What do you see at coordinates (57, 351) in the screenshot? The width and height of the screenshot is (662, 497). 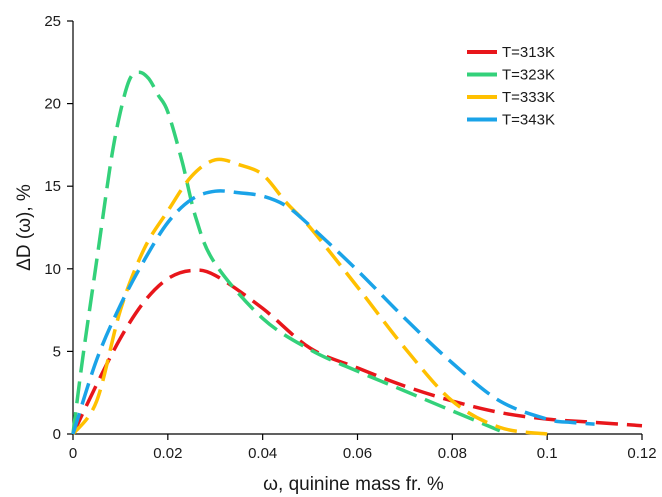 I see `y-tick-label: 5` at bounding box center [57, 351].